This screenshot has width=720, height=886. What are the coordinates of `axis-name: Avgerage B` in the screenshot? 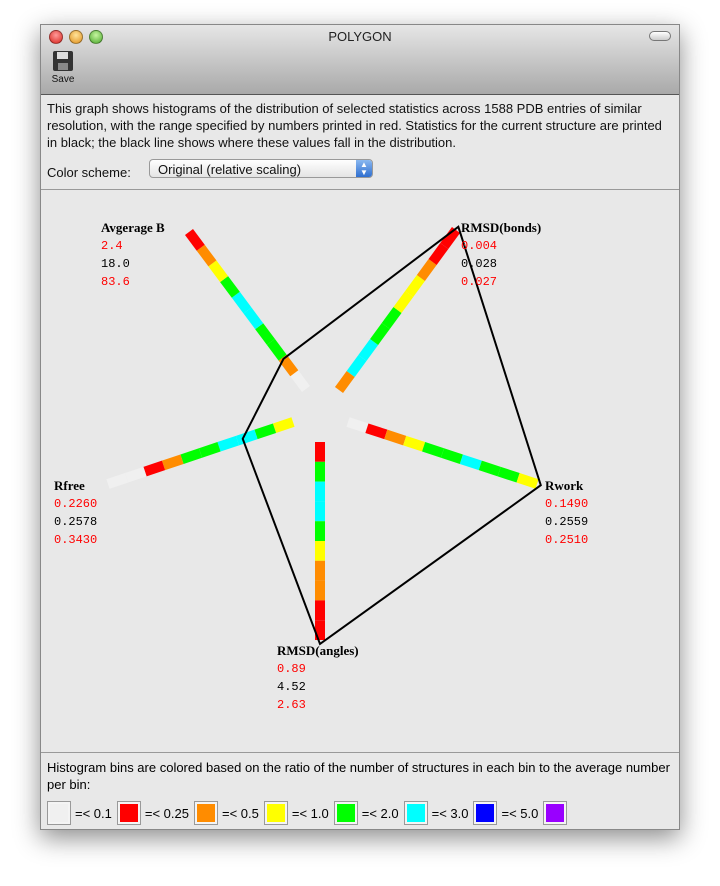 It's located at (133, 227).